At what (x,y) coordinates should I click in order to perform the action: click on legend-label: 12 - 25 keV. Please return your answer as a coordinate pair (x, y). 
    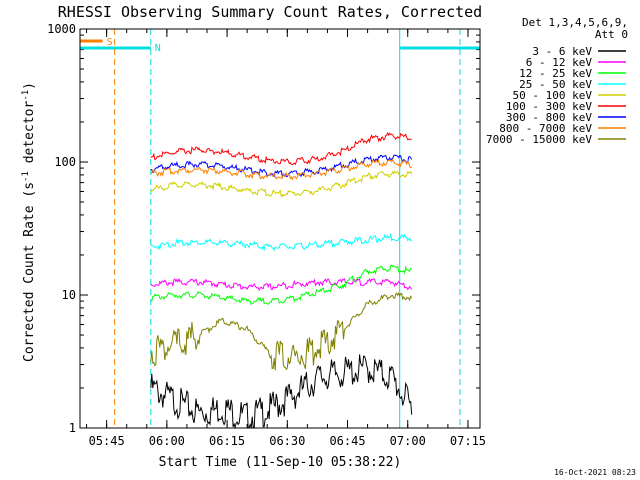
    Looking at the image, I should click on (555, 73).